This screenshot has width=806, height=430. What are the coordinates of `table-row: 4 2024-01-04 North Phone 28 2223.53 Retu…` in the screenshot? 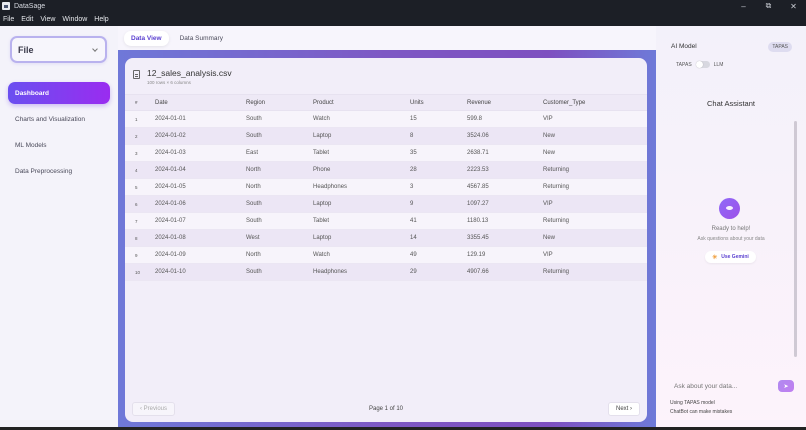 It's located at (386, 170).